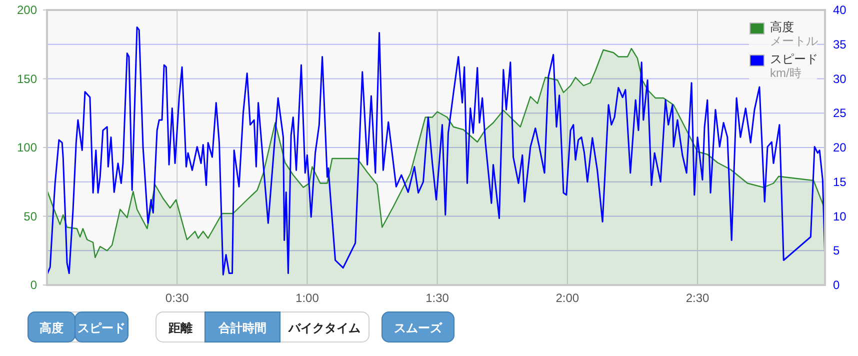 The width and height of the screenshot is (858, 356). What do you see at coordinates (782, 27) in the screenshot?
I see `legend-label: 高度` at bounding box center [782, 27].